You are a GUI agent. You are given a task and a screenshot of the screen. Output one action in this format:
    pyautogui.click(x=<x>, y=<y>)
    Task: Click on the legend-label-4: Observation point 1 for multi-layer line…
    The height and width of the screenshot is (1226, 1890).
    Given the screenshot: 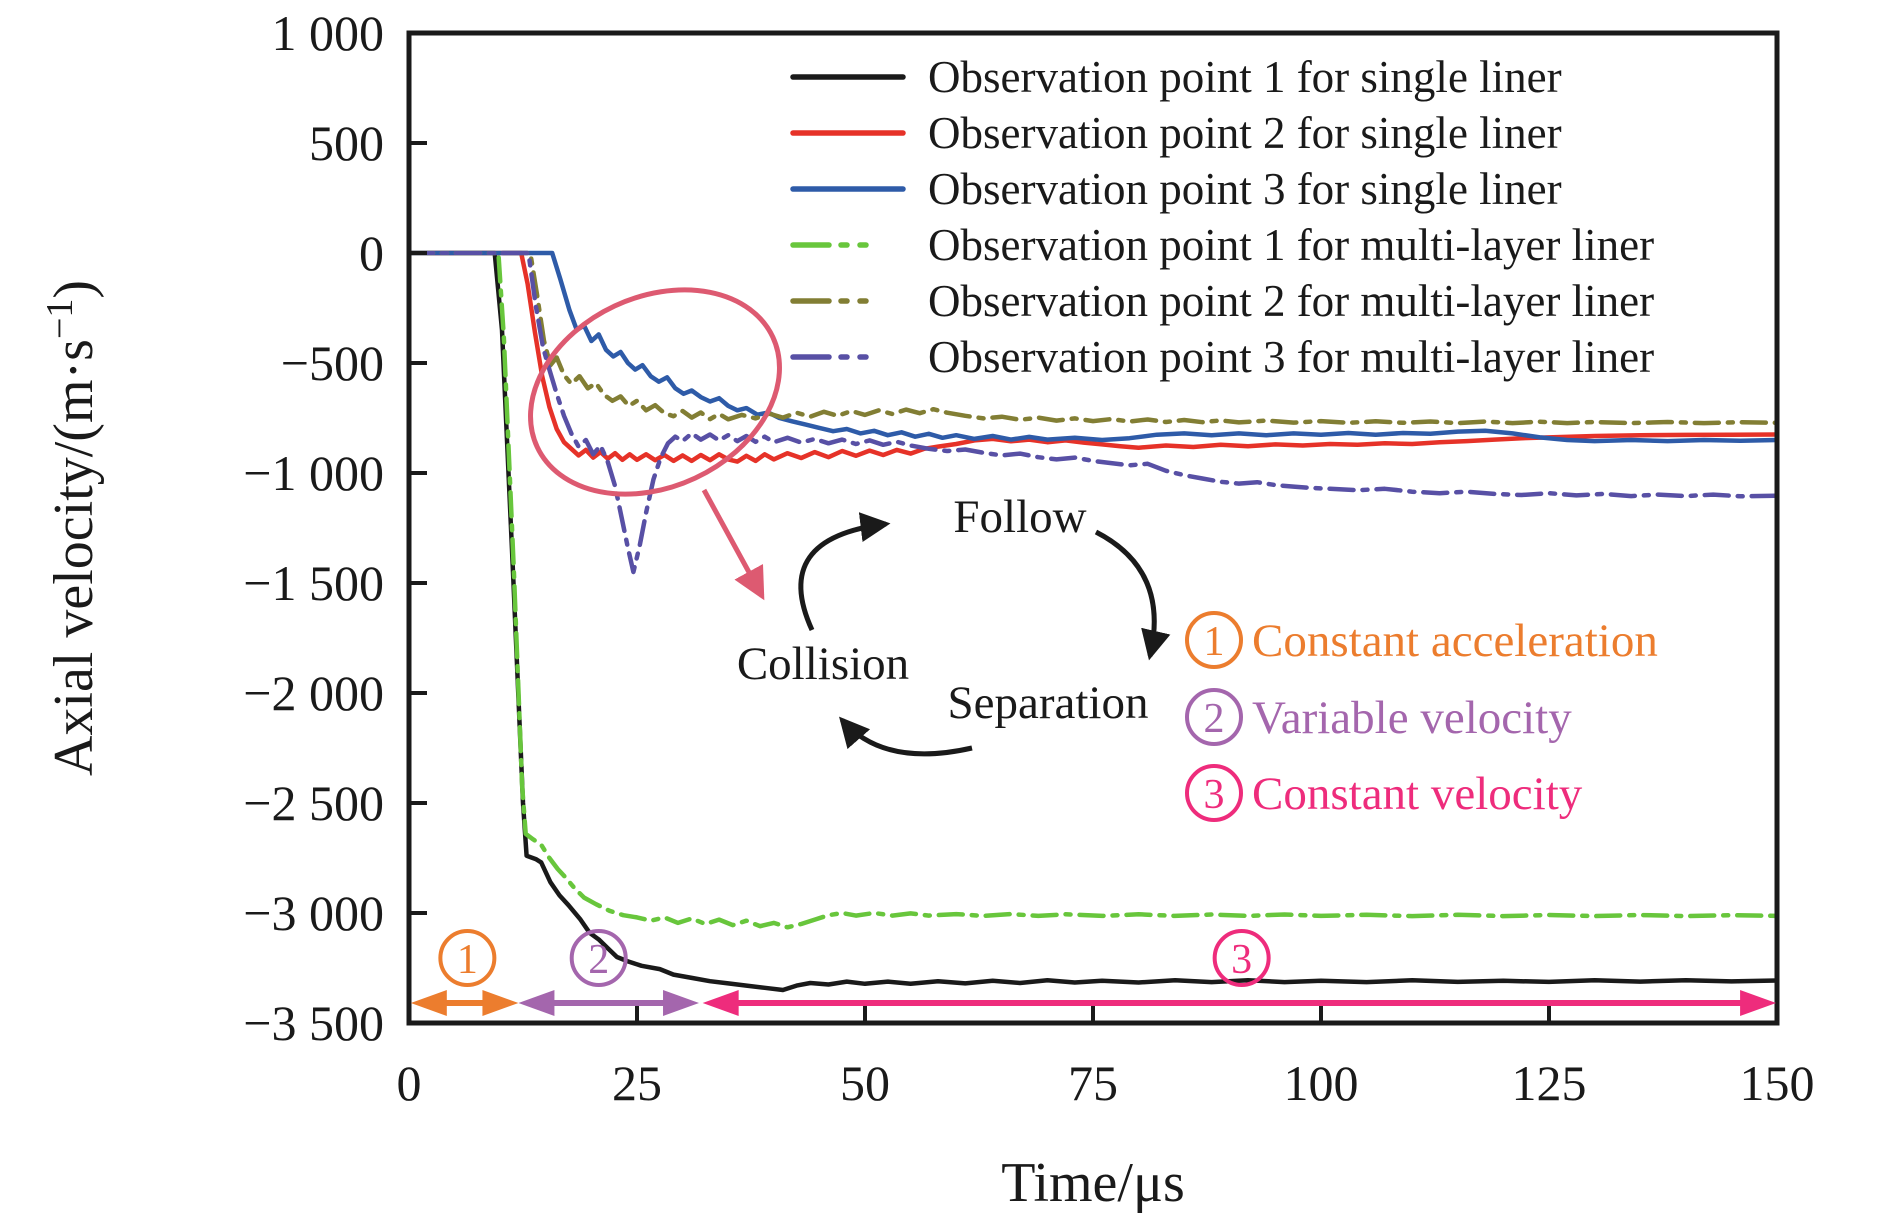 What is the action you would take?
    pyautogui.click(x=1291, y=245)
    